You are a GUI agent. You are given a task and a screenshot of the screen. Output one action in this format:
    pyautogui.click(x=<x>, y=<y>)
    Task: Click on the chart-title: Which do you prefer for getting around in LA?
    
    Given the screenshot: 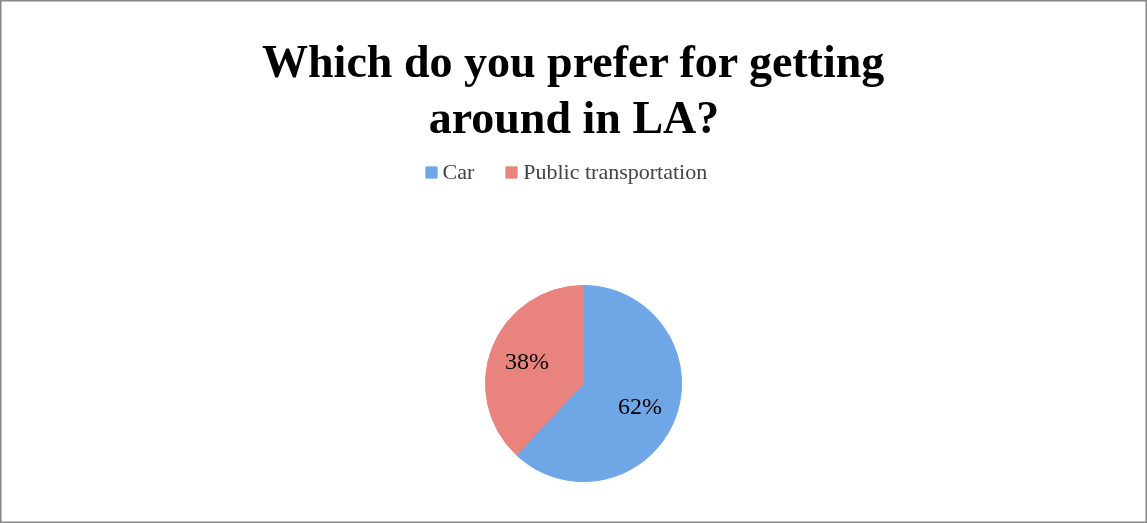 What is the action you would take?
    pyautogui.click(x=573, y=89)
    